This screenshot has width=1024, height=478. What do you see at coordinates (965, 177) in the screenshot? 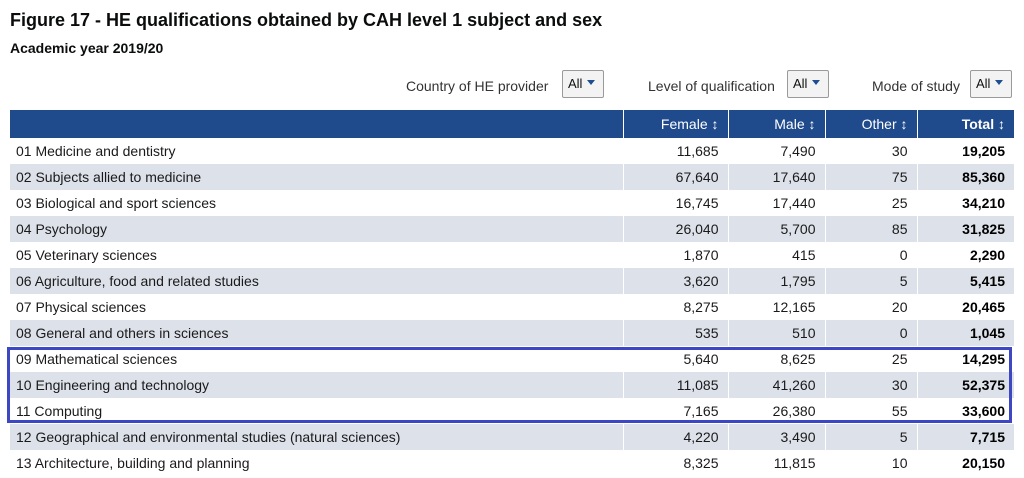
I see `total-cell: 85,360` at bounding box center [965, 177].